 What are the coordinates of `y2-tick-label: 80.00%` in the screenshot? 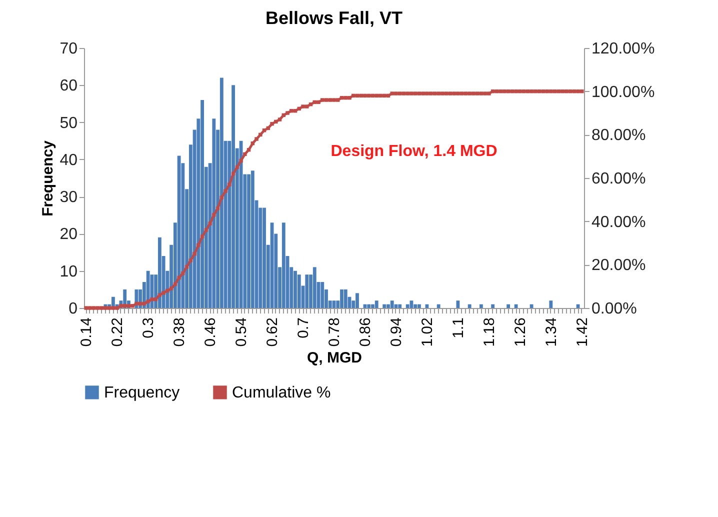 It's located at (619, 135).